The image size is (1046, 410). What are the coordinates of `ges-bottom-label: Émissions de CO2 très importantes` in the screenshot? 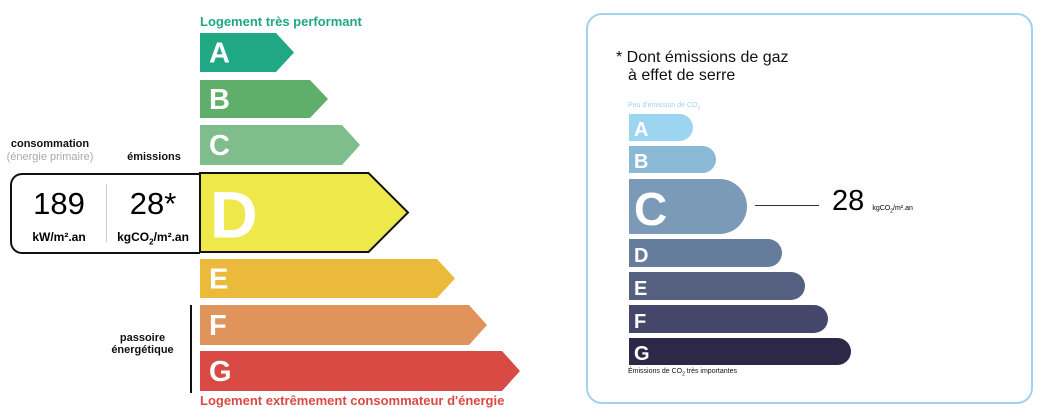 It's located at (682, 372).